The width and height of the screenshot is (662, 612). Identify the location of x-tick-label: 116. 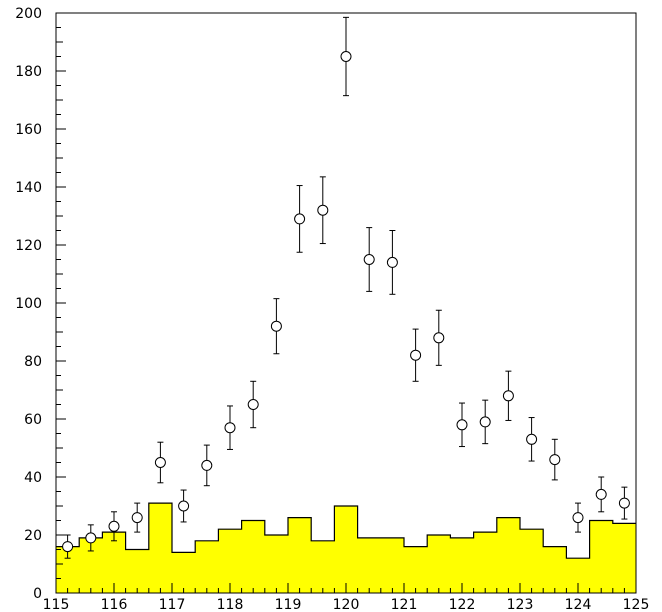
(114, 604).